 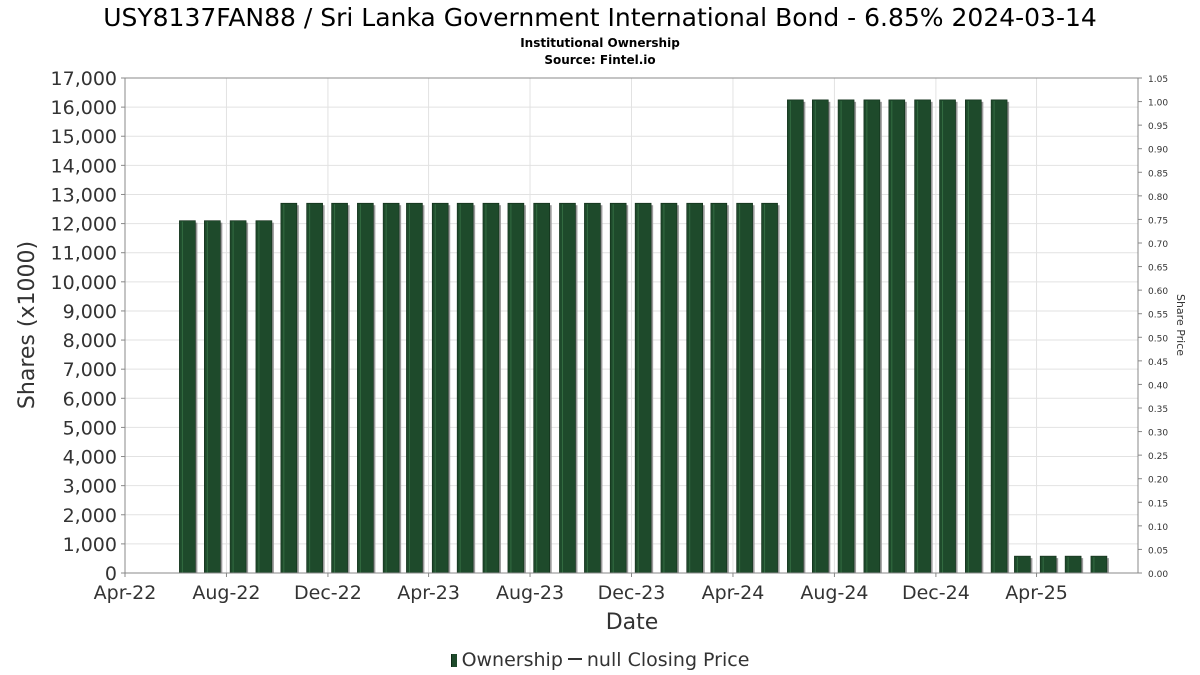 I want to click on y2-tick-label: 1.00, so click(x=1158, y=104).